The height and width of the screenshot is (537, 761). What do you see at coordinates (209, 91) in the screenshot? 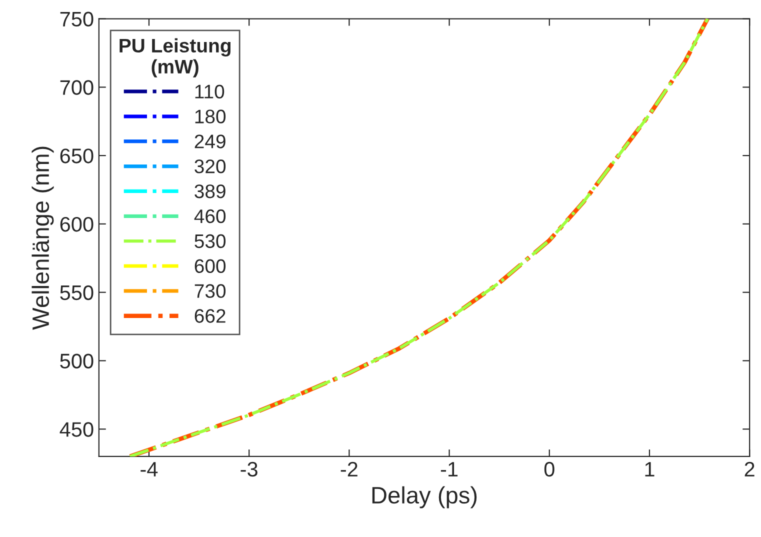
I see `legend-label: 110` at bounding box center [209, 91].